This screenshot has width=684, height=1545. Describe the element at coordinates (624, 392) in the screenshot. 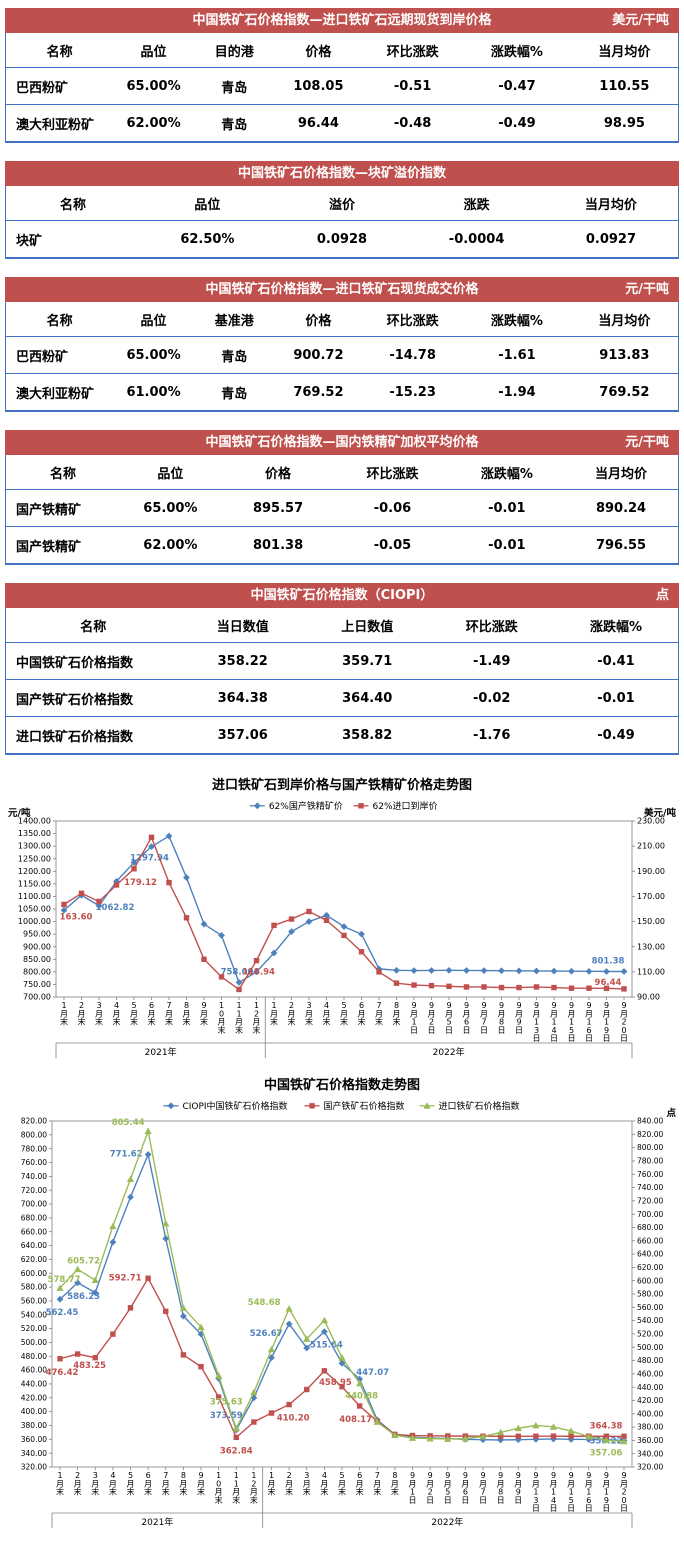

I see `table-cell: 769.52` at that location.